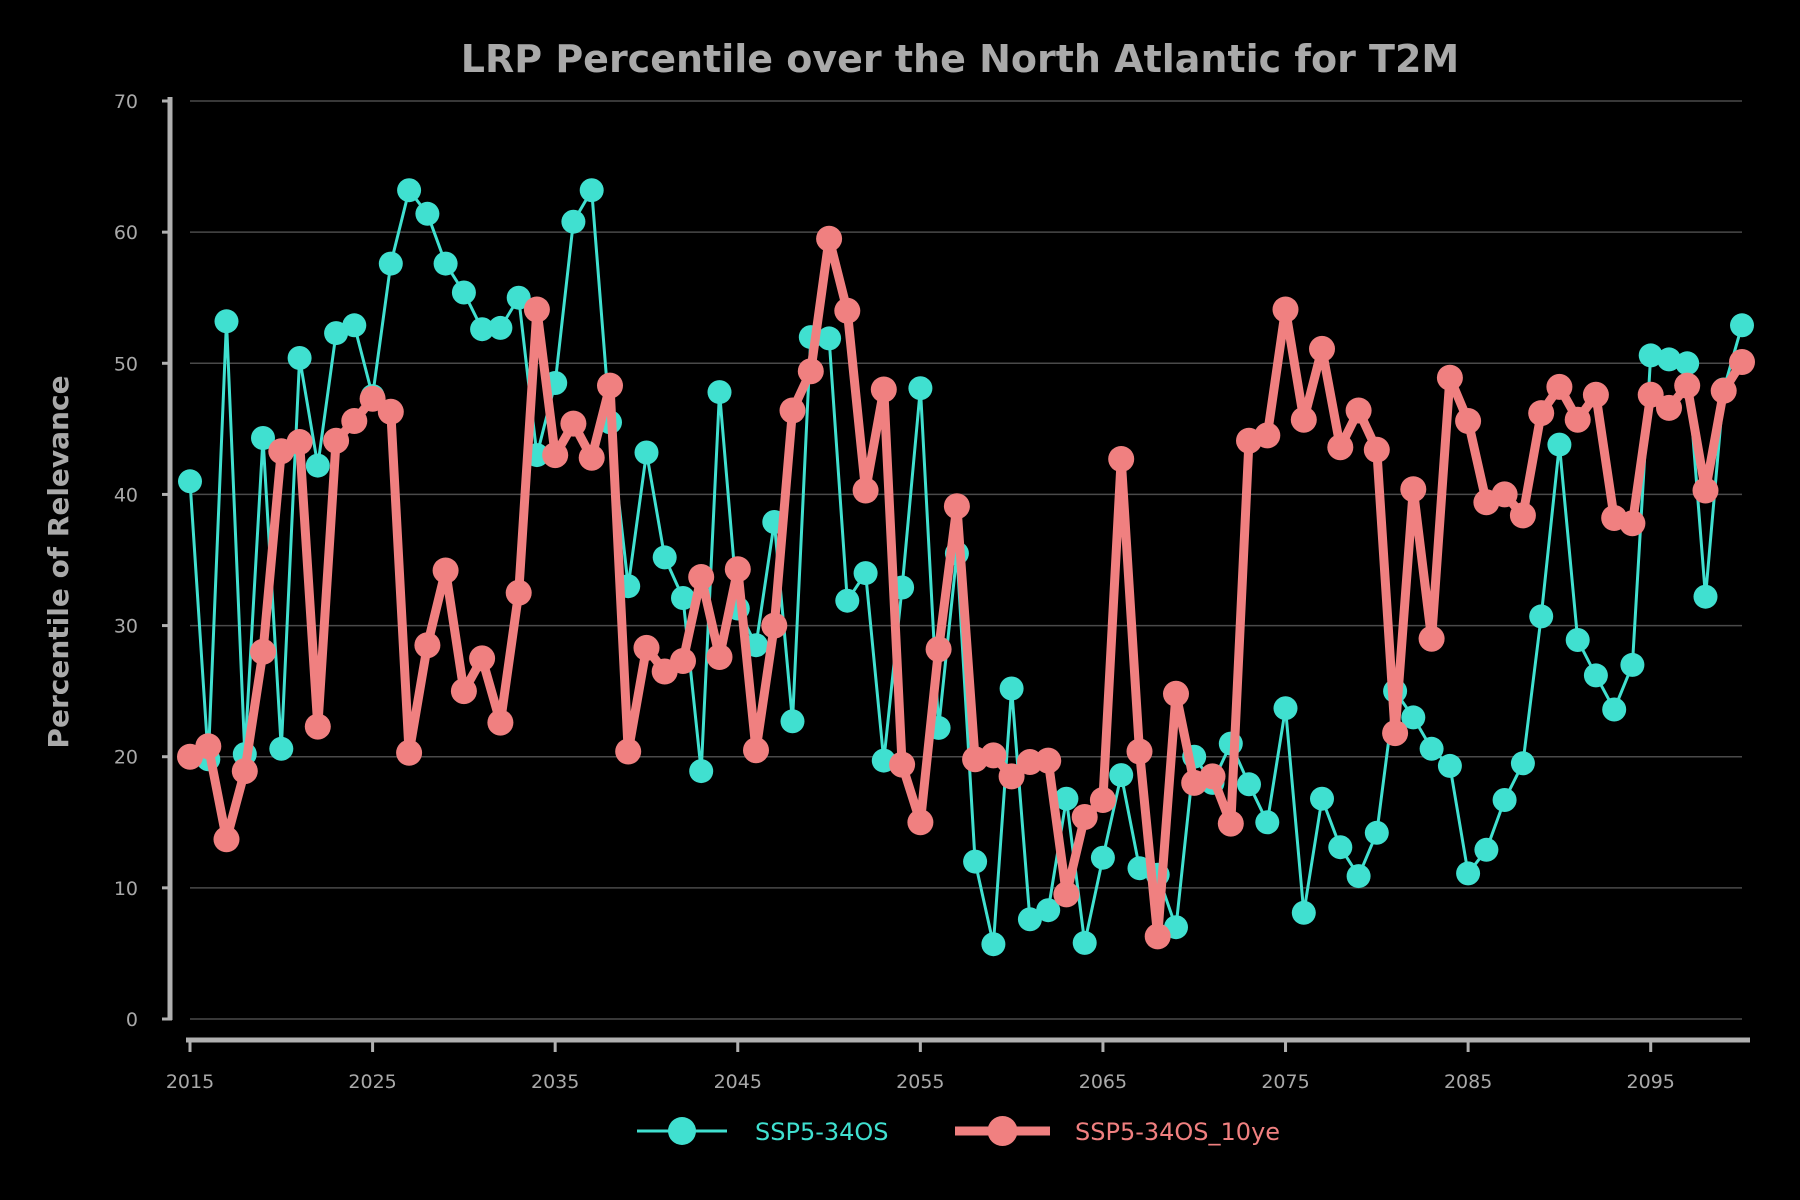 The height and width of the screenshot is (1200, 1800). What do you see at coordinates (190, 1082) in the screenshot?
I see `x-tick-label: 2015` at bounding box center [190, 1082].